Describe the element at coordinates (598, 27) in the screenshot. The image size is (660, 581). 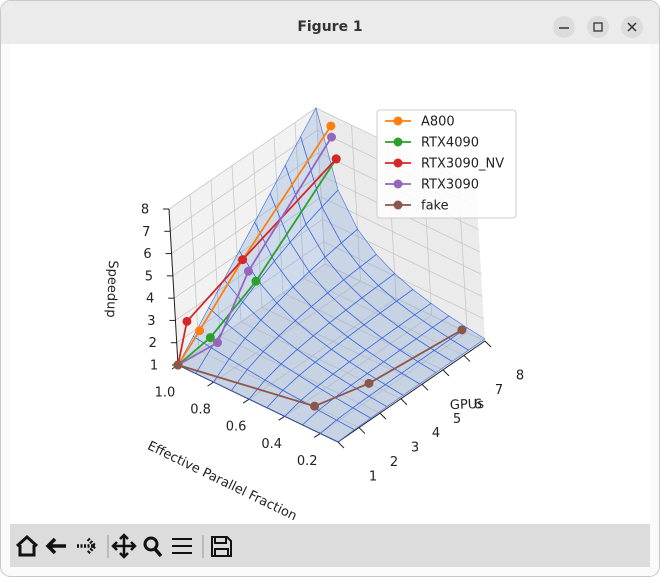
I see `maximize-button` at that location.